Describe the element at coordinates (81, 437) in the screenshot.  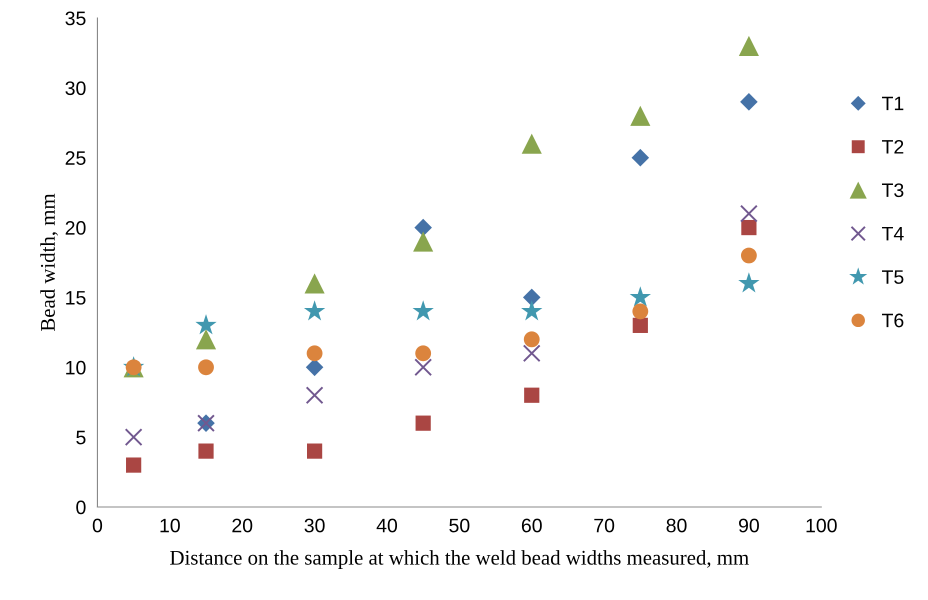
I see `y-tick-label: 5` at that location.